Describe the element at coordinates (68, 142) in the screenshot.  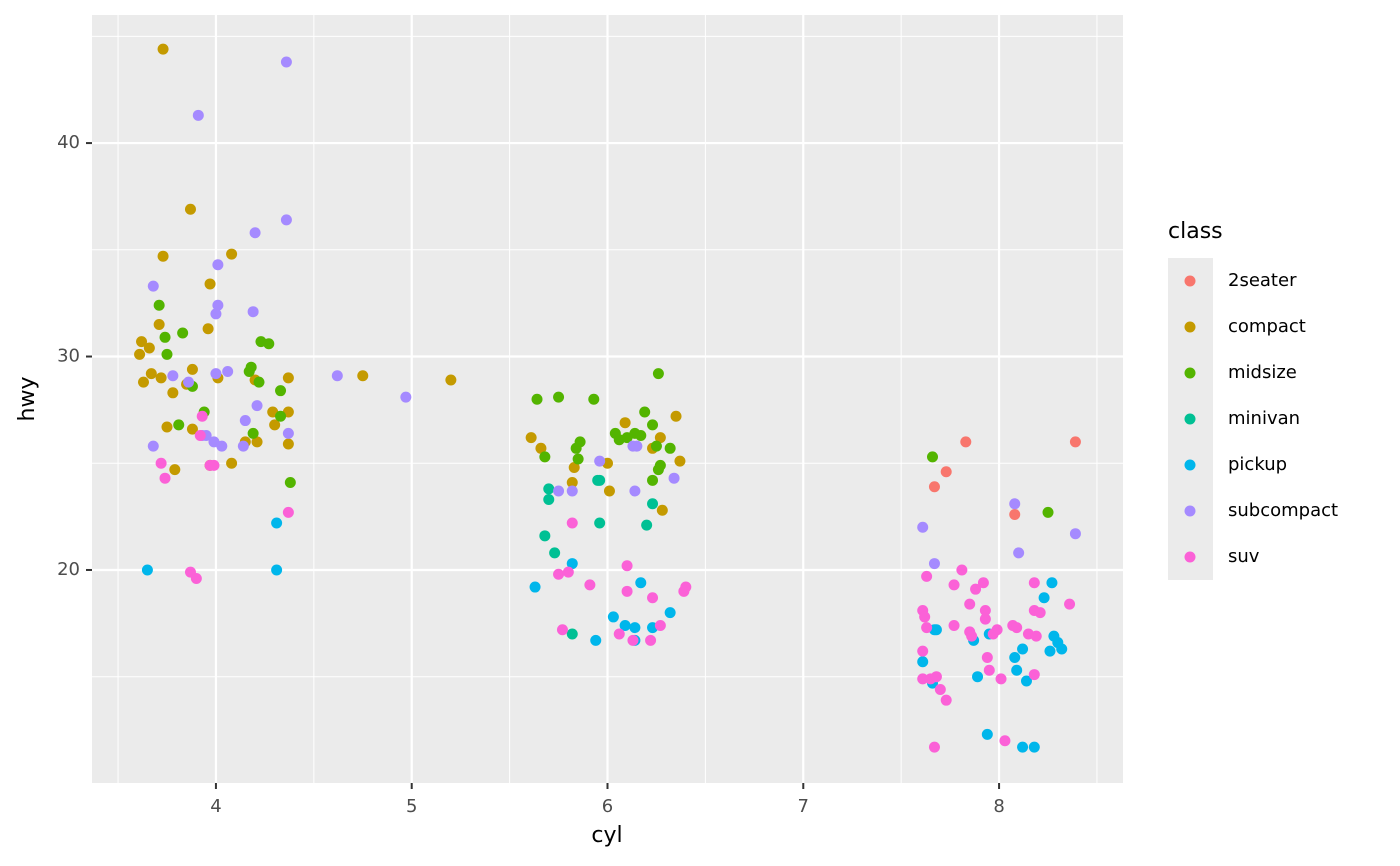
I see `y-tick-label: 40` at that location.